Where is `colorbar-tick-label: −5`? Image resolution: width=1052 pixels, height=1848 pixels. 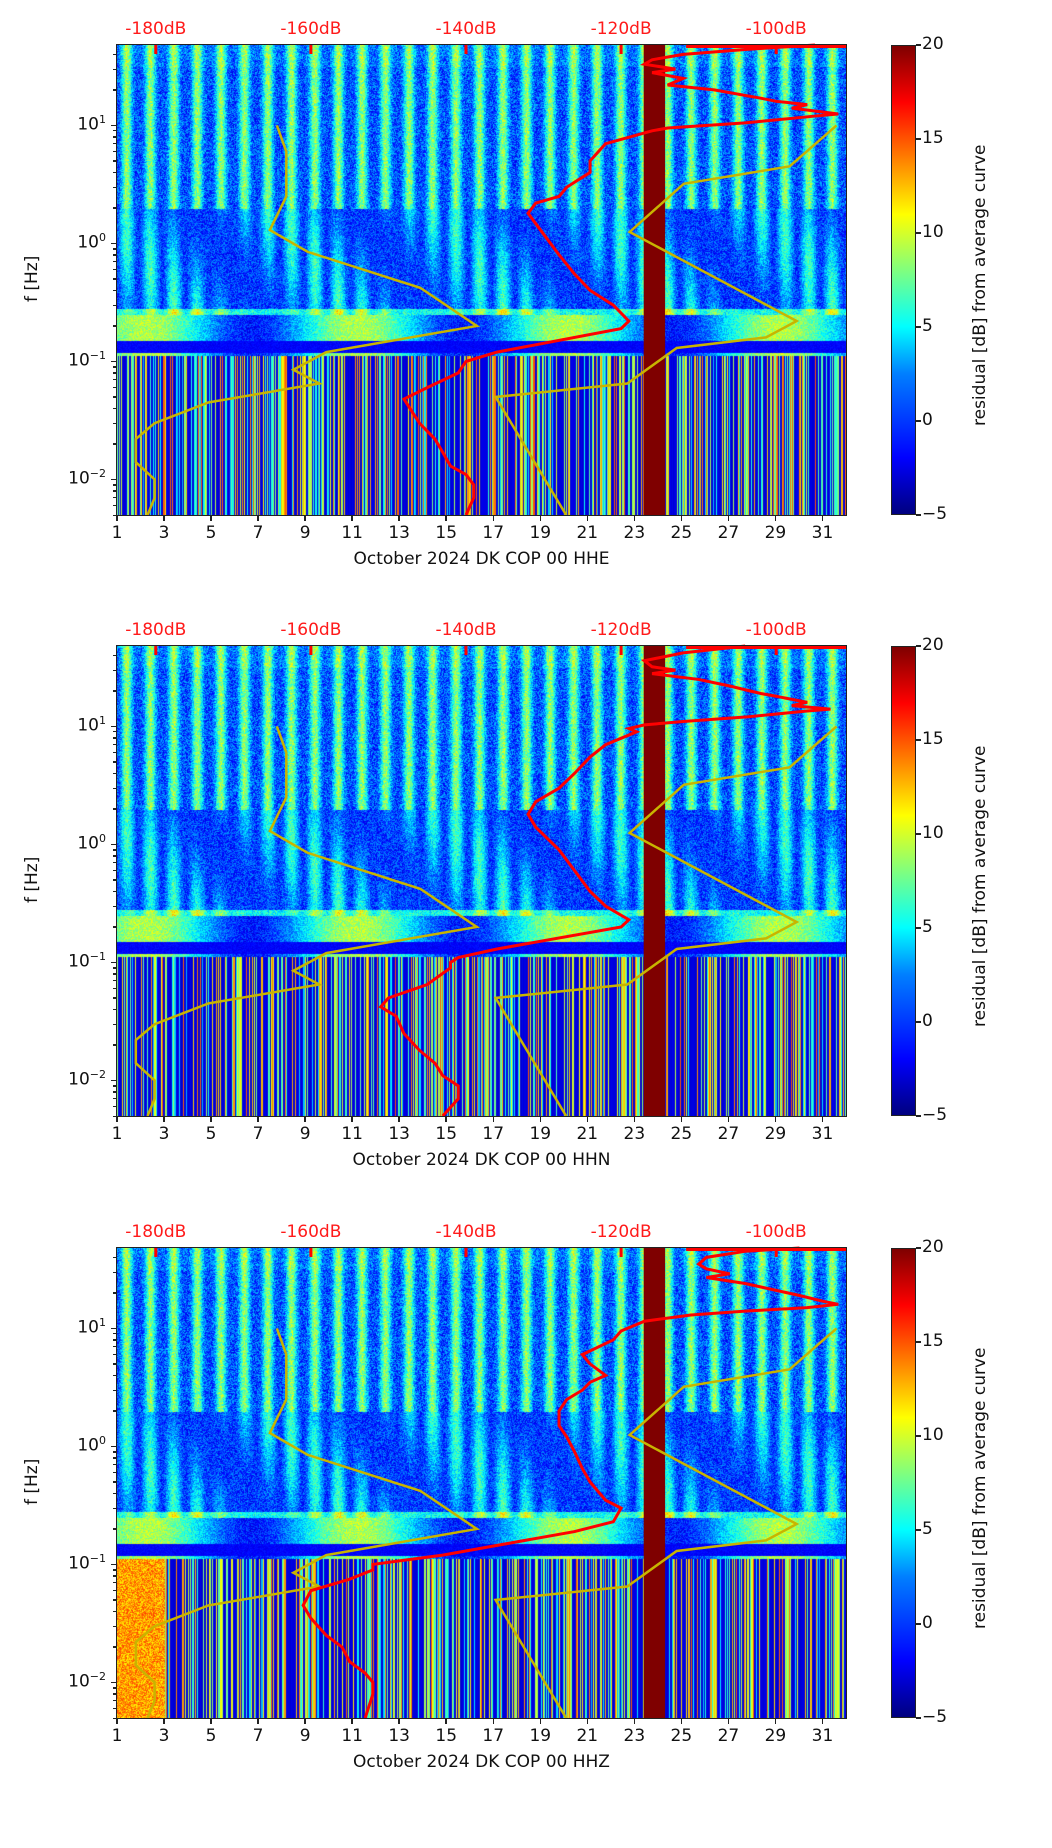
colorbar-tick-label: −5 is located at coordinates (935, 514).